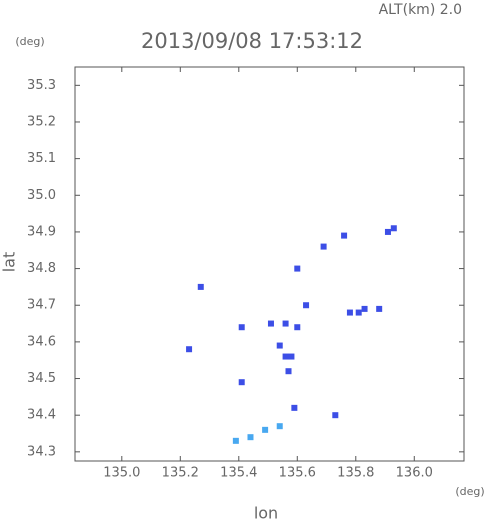 The width and height of the screenshot is (491, 521). Describe the element at coordinates (41, 158) in the screenshot. I see `y-tick-label: 35.1` at that location.